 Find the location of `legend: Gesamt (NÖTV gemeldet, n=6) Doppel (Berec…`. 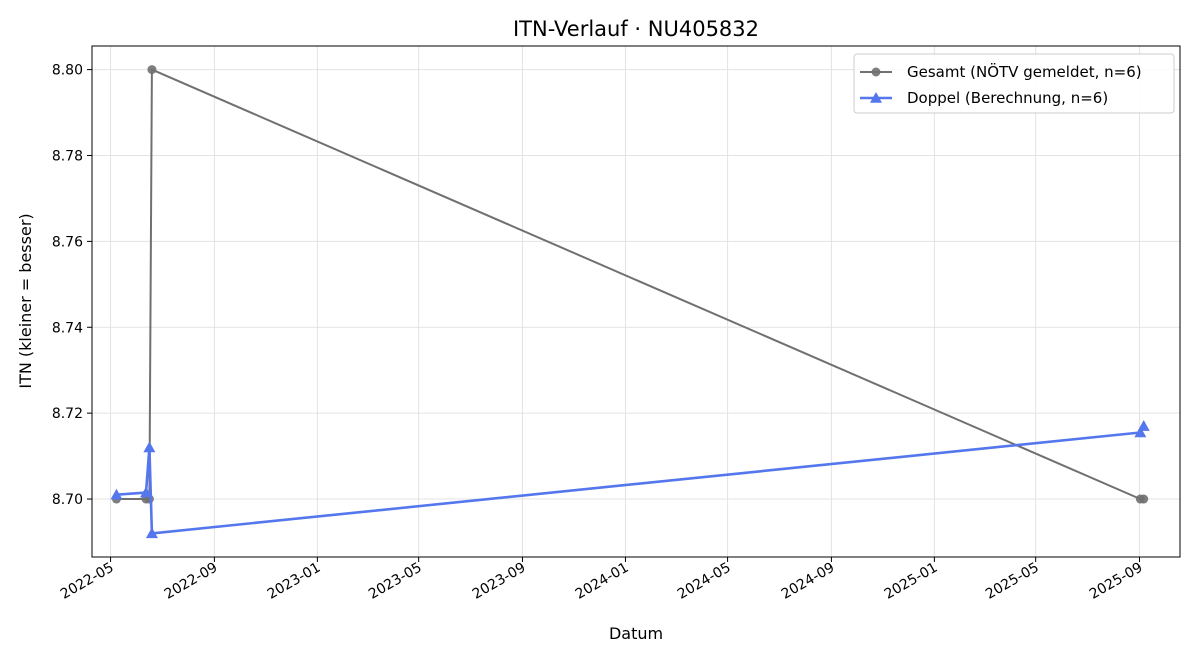

legend: Gesamt (NÖTV gemeldet, n=6) Doppel (Berec… is located at coordinates (1014, 83).